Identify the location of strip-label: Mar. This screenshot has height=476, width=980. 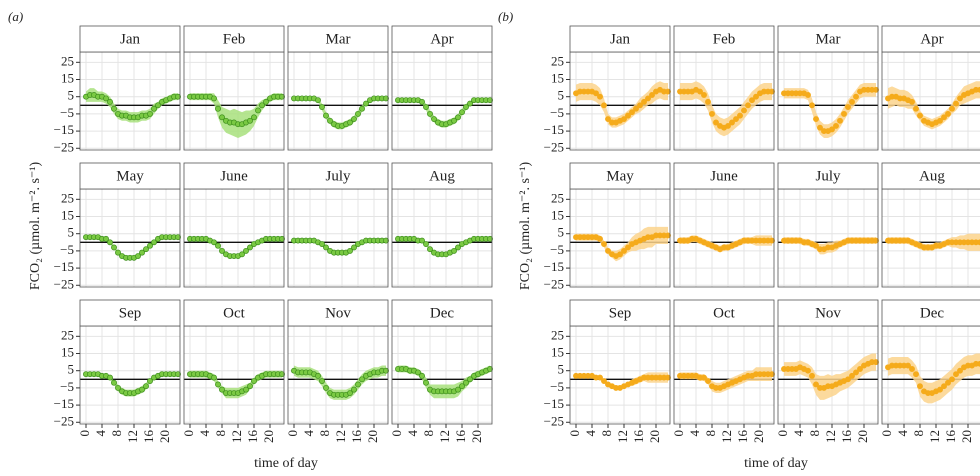
(338, 39).